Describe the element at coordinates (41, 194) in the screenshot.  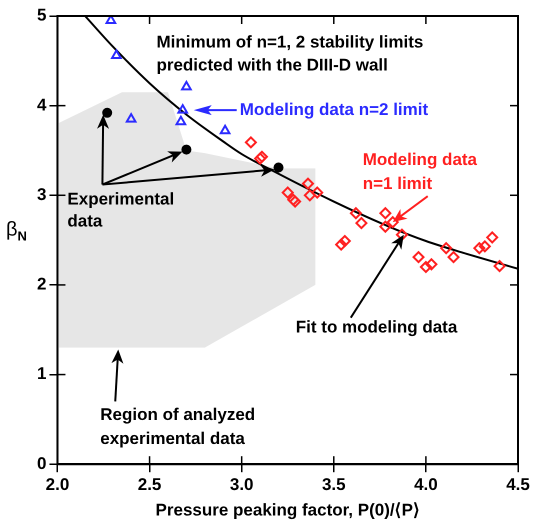
I see `y-tick-label: 3` at that location.